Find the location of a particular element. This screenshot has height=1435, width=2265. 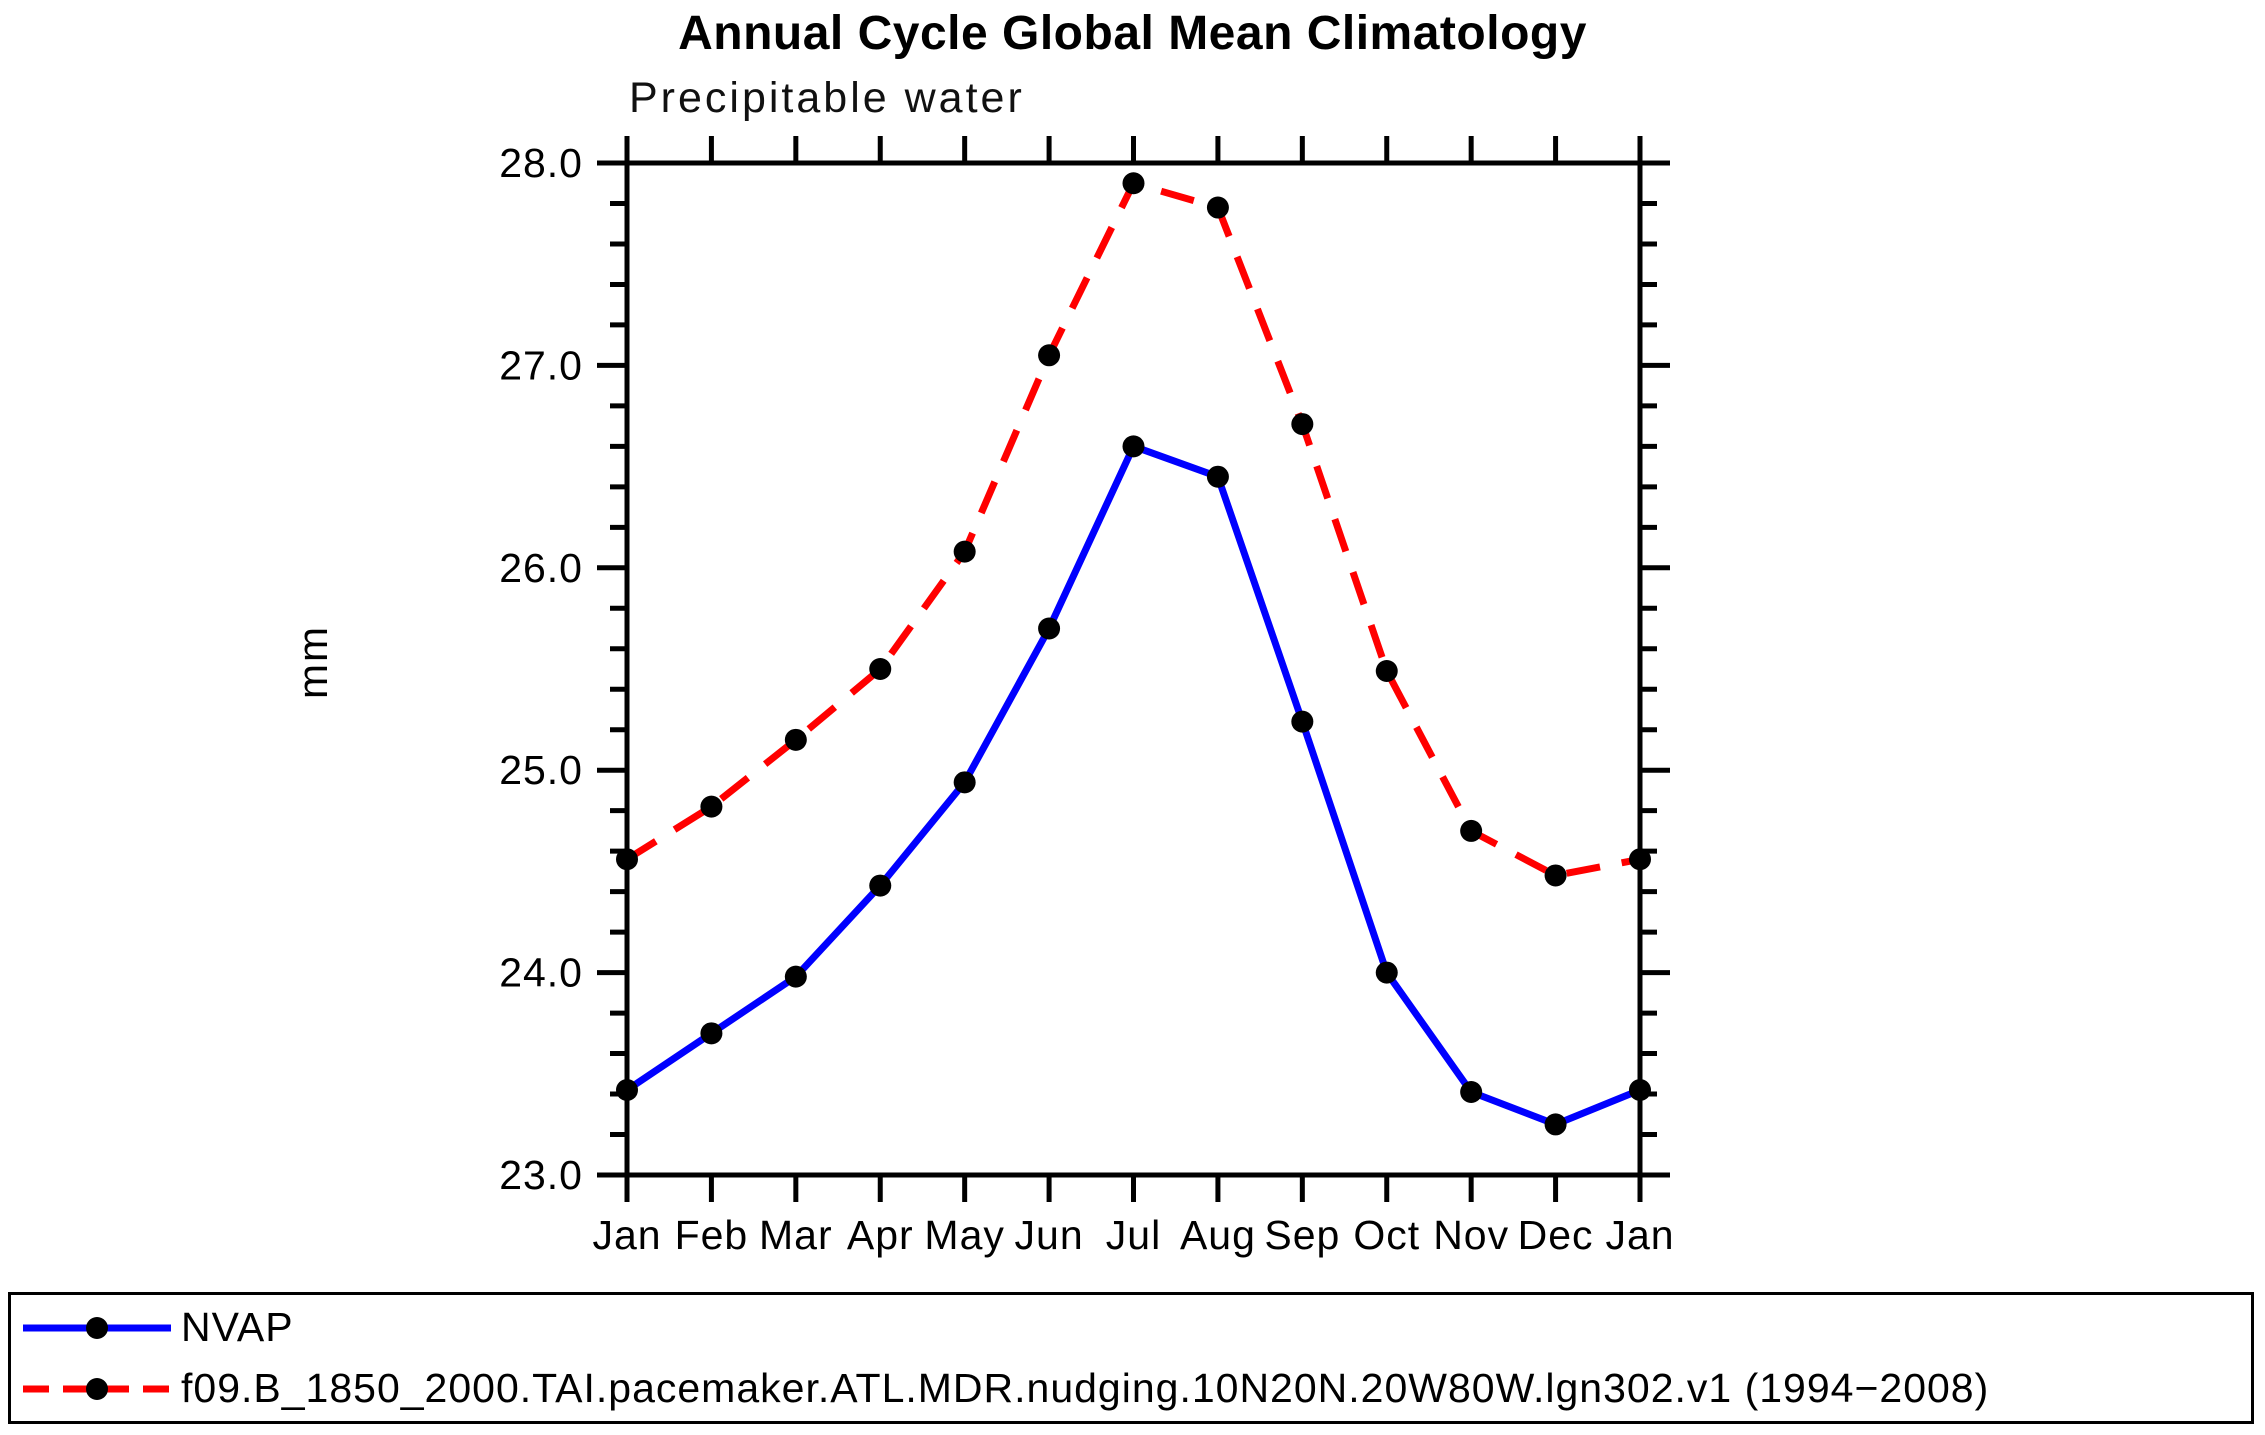

y-tick-label: 24.0 is located at coordinates (541, 973).